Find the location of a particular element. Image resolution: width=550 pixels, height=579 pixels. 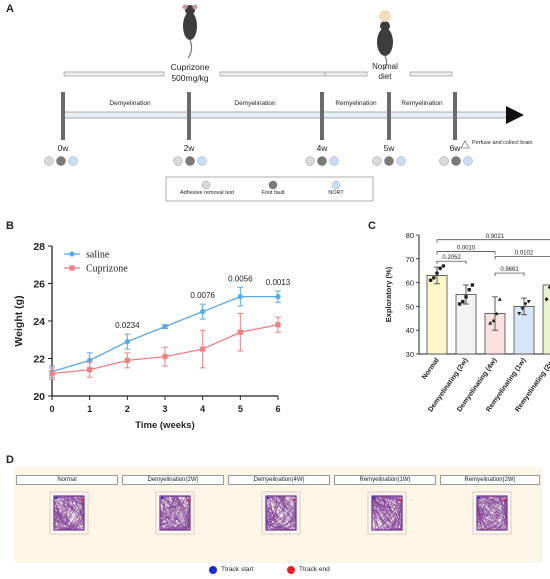

bar is located at coordinates (546, 319).